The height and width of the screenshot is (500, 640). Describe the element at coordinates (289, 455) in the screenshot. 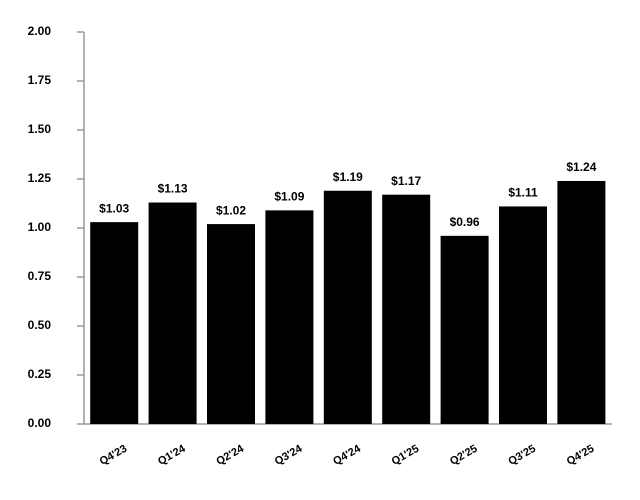

I see `x-tick-label: Q3'24` at that location.